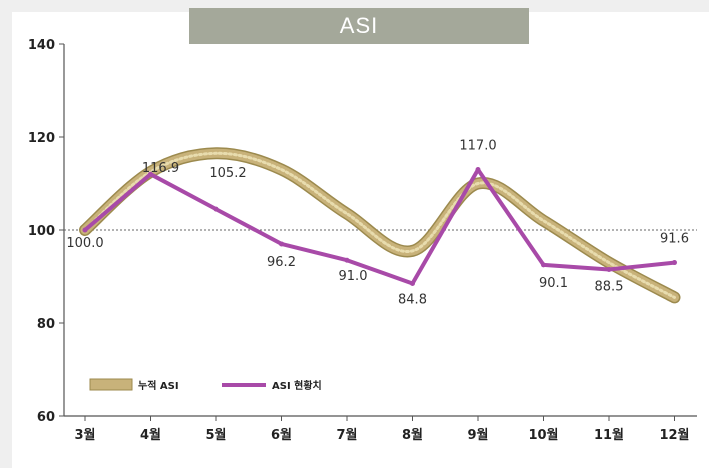  What do you see at coordinates (674, 239) in the screenshot?
I see `data-label-current-asi: 91.6` at bounding box center [674, 239].